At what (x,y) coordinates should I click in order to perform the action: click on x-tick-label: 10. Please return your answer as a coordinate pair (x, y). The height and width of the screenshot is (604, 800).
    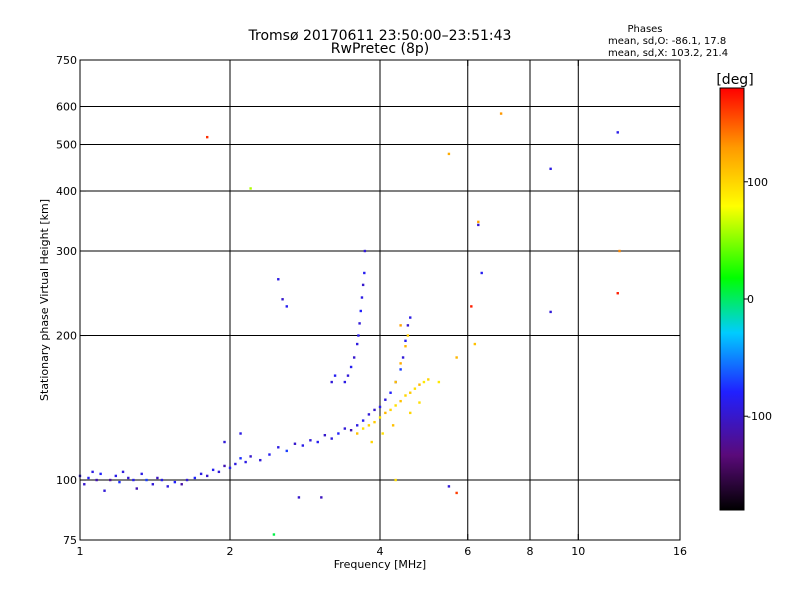
    Looking at the image, I should click on (578, 551).